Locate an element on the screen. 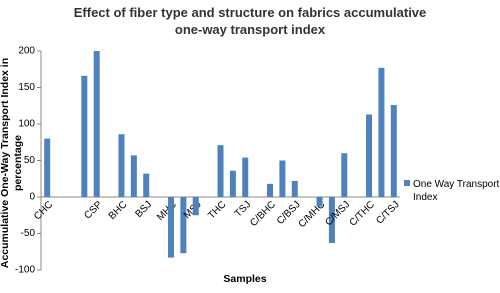 The image size is (500, 293). x-tick-label: C/TSJ is located at coordinates (387, 212).